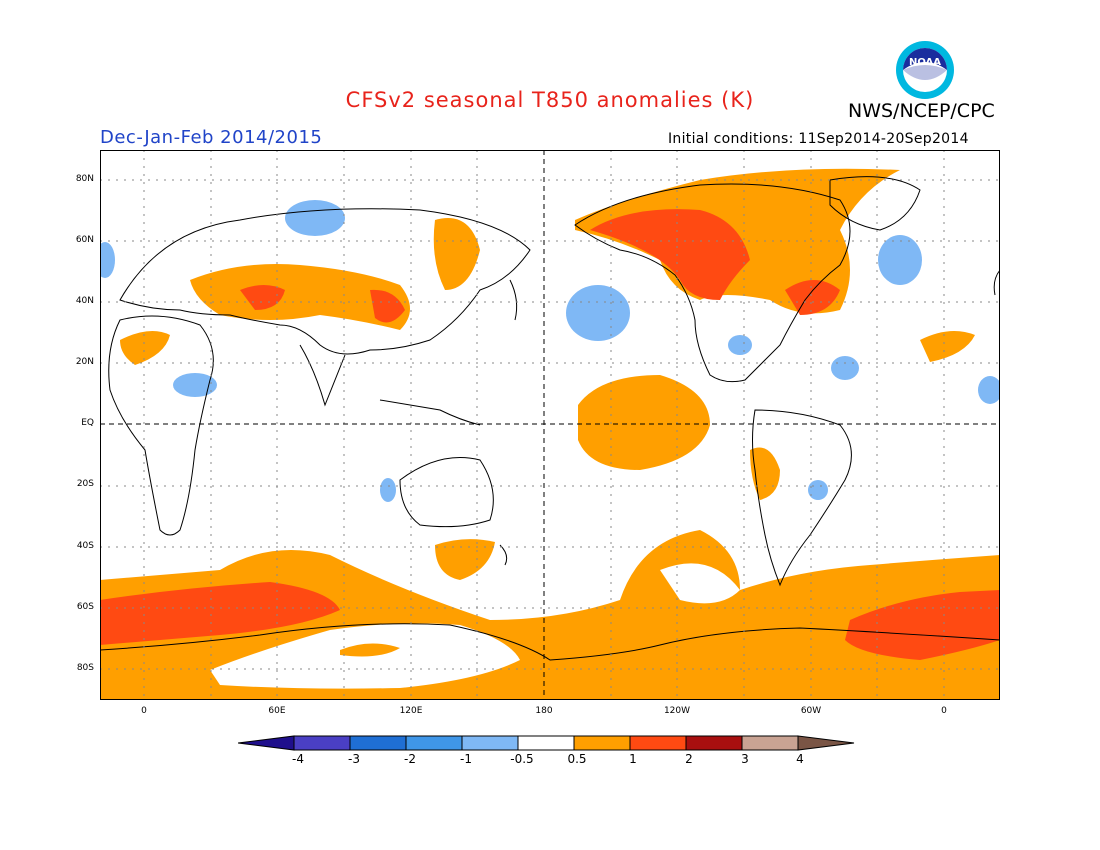 Image resolution: width=1100 pixels, height=850 pixels. What do you see at coordinates (466, 759) in the screenshot?
I see `legend-label: -1` at bounding box center [466, 759].